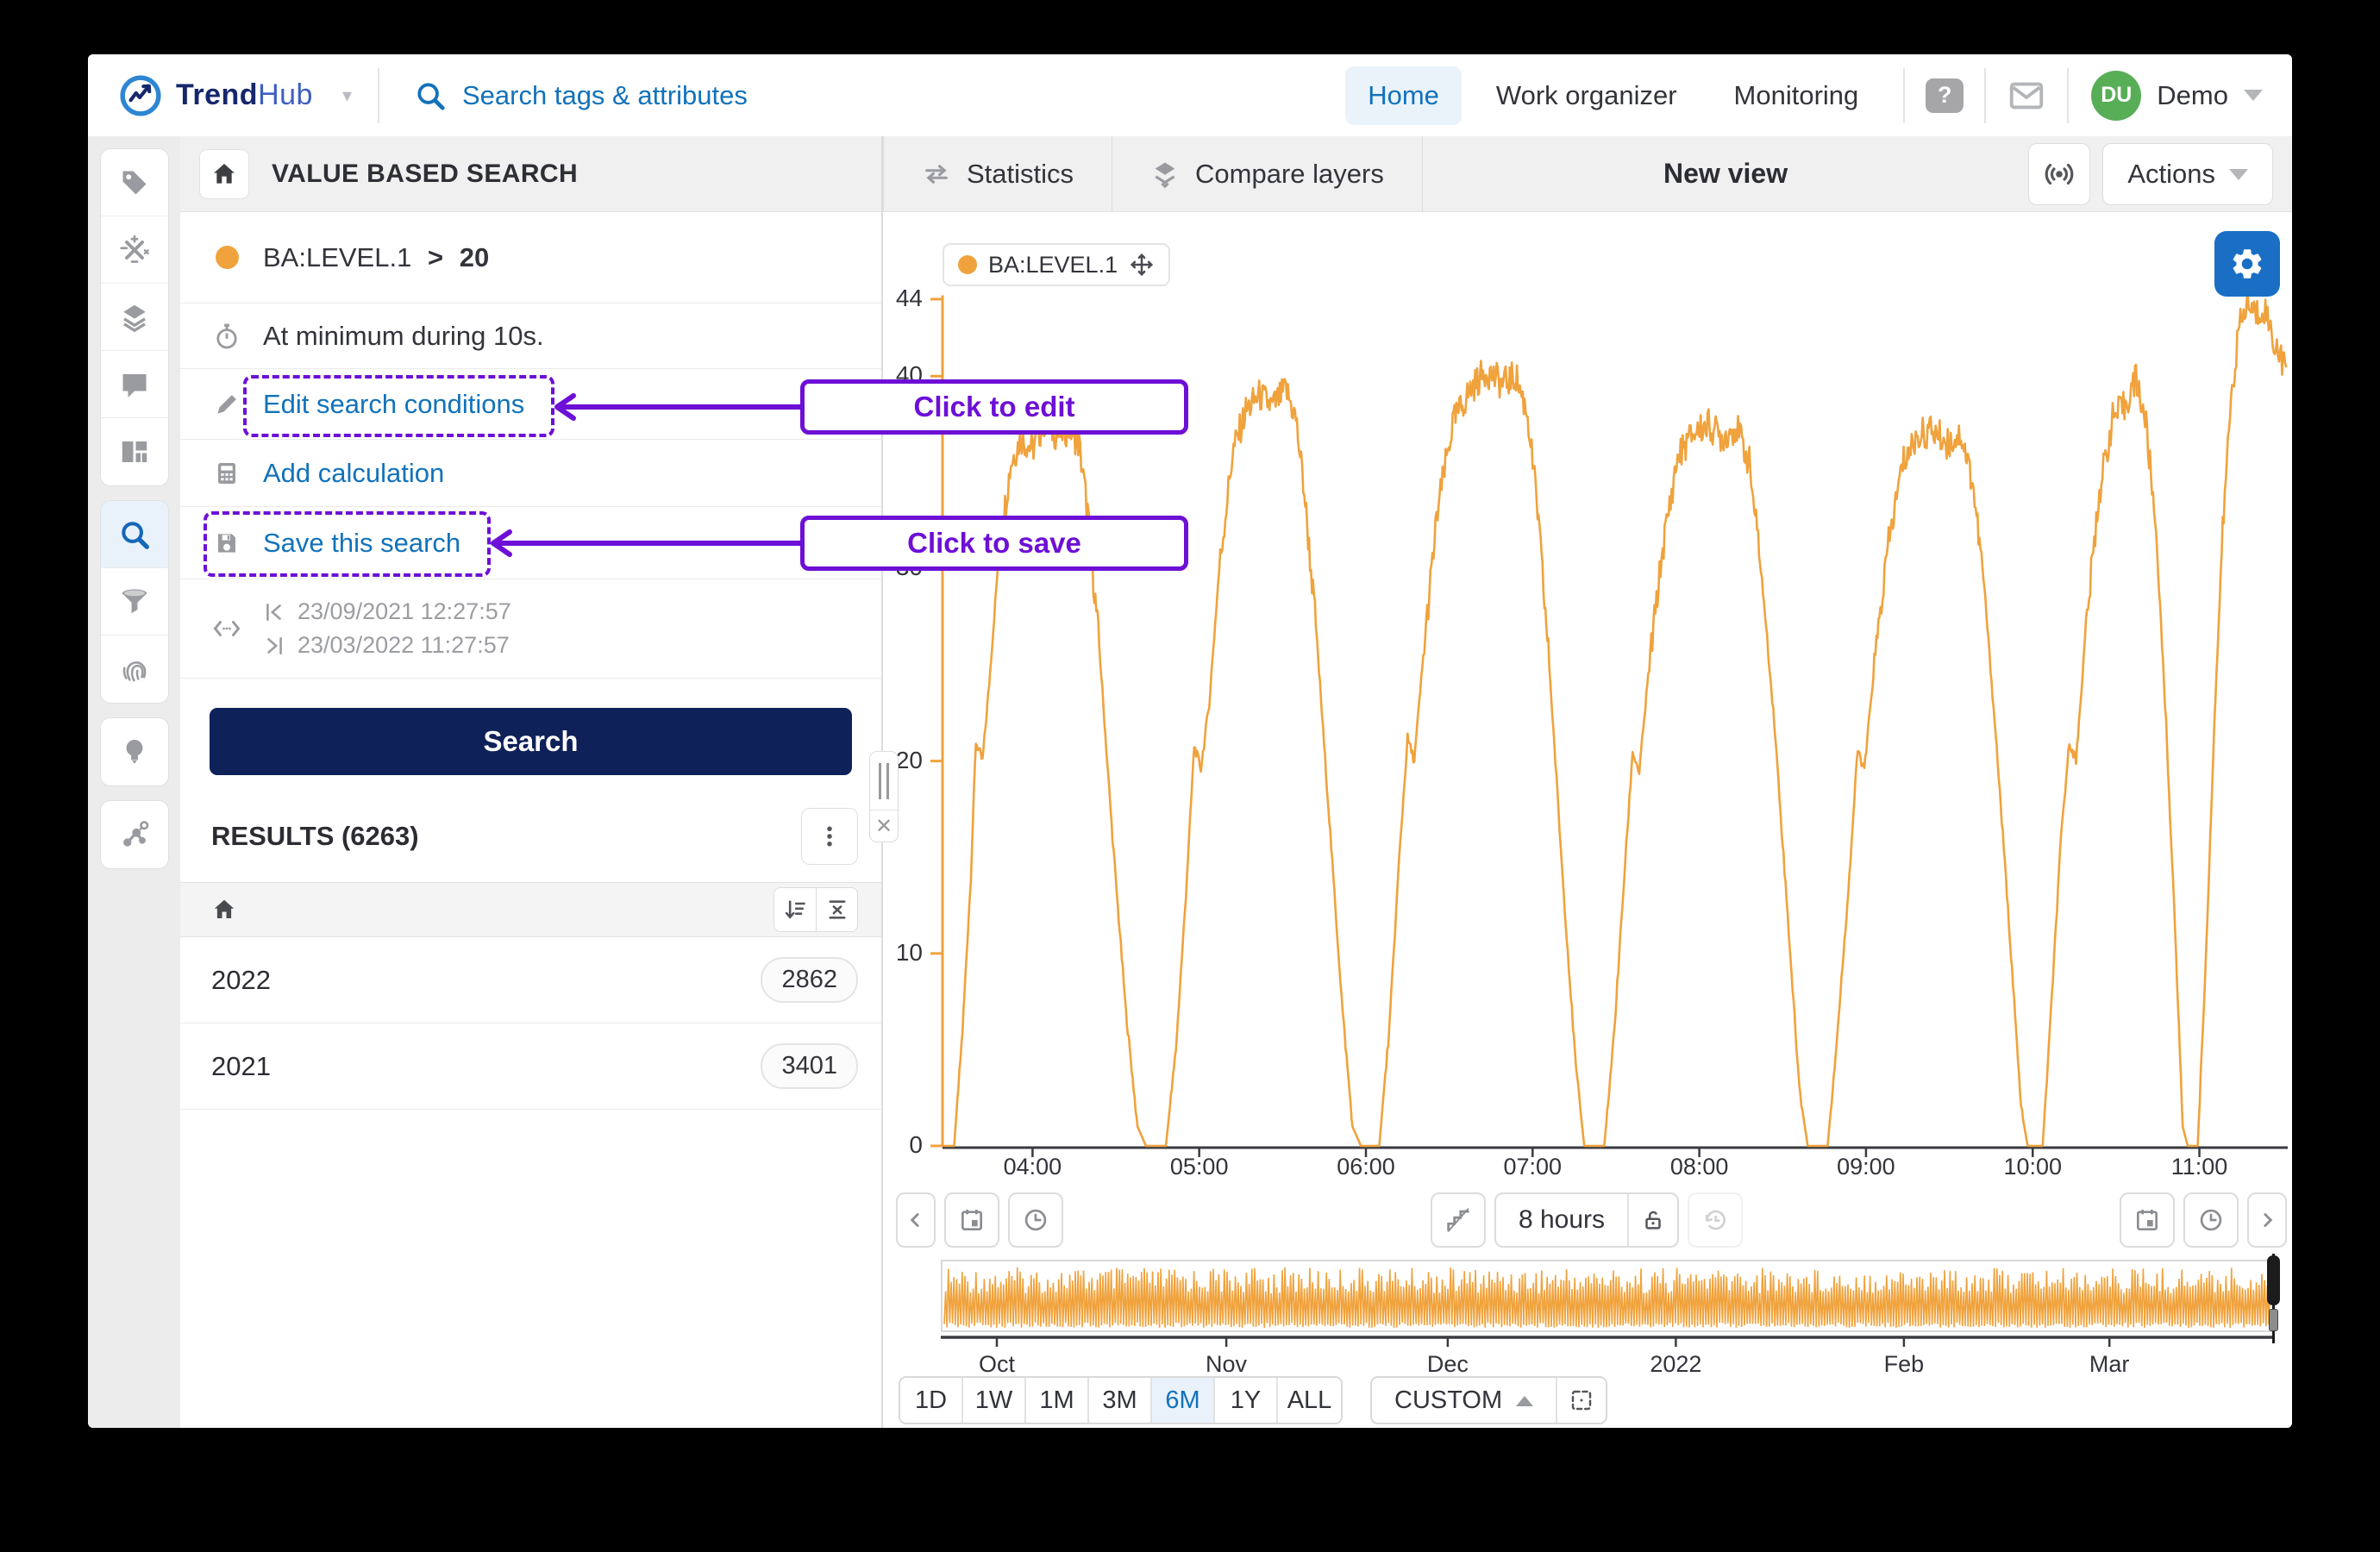  I want to click on help-icon: ?, so click(1945, 95).